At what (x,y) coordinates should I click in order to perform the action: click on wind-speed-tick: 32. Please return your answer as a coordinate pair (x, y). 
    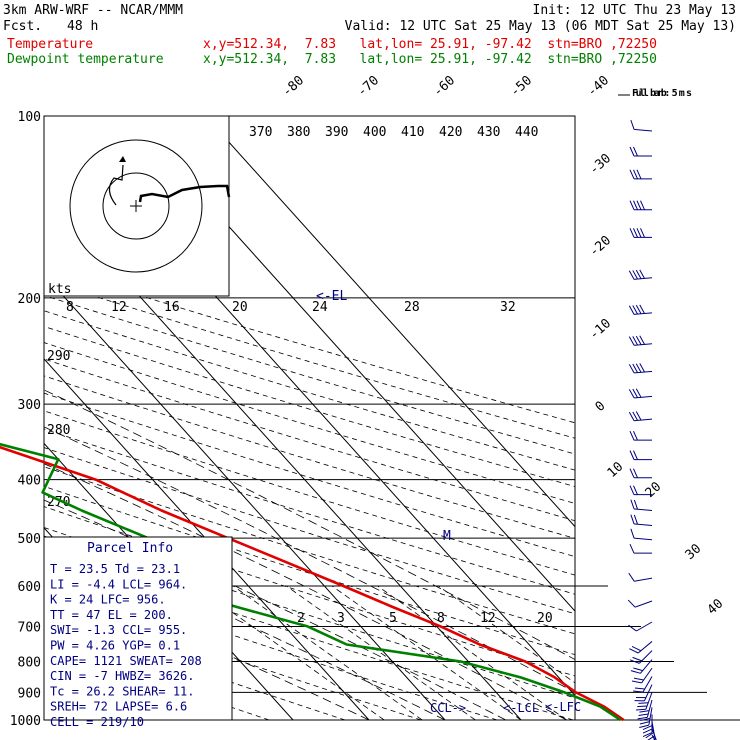
    Looking at the image, I should click on (508, 307).